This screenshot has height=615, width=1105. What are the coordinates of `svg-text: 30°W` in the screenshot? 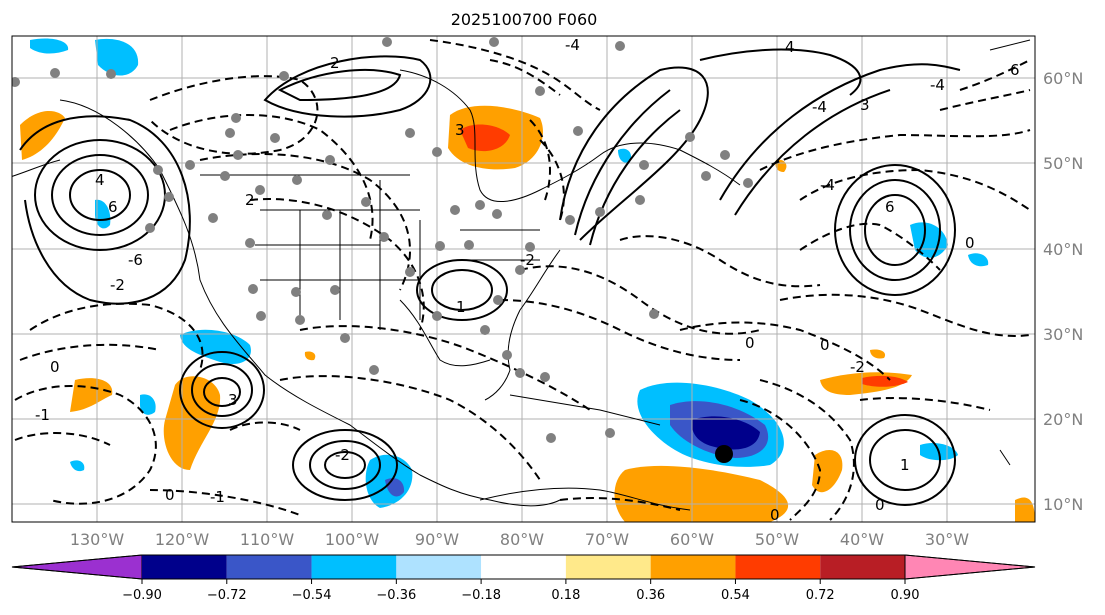 It's located at (947, 539).